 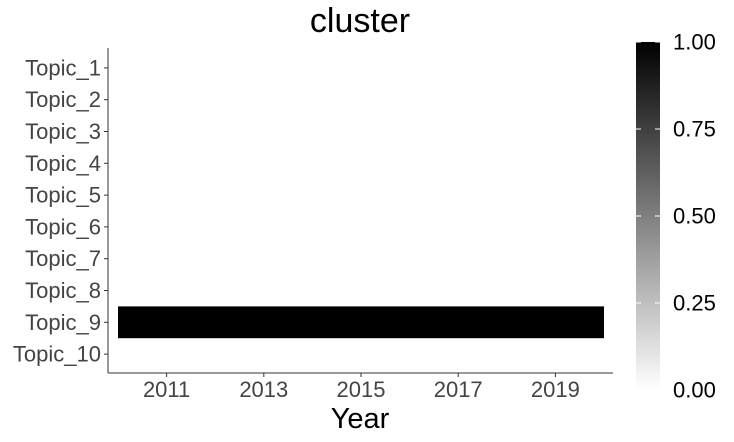 I want to click on x-tick-label: 2011, so click(x=166, y=389).